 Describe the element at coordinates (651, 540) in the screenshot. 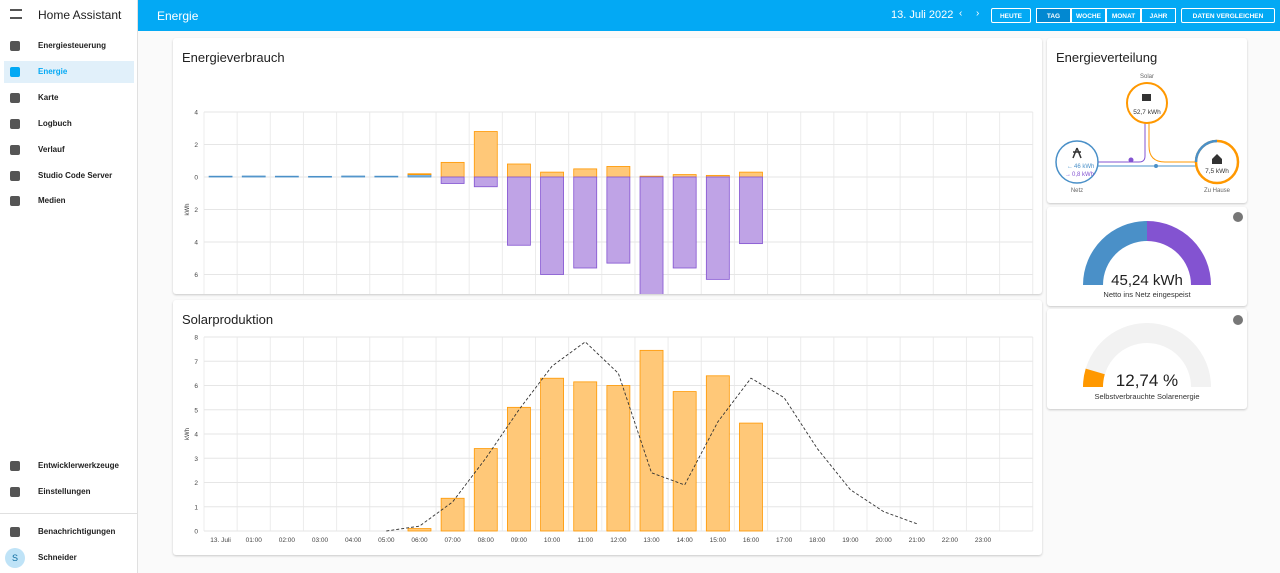

I see `x-tick-label: 13:00` at that location.